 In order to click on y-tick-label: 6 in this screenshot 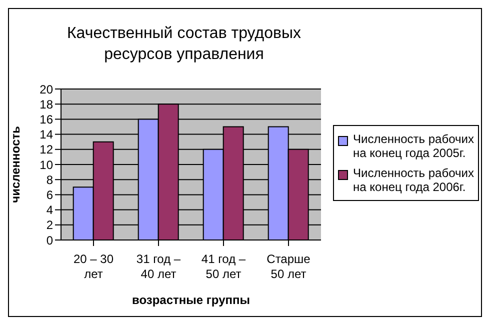, I will do `click(50, 195)`.